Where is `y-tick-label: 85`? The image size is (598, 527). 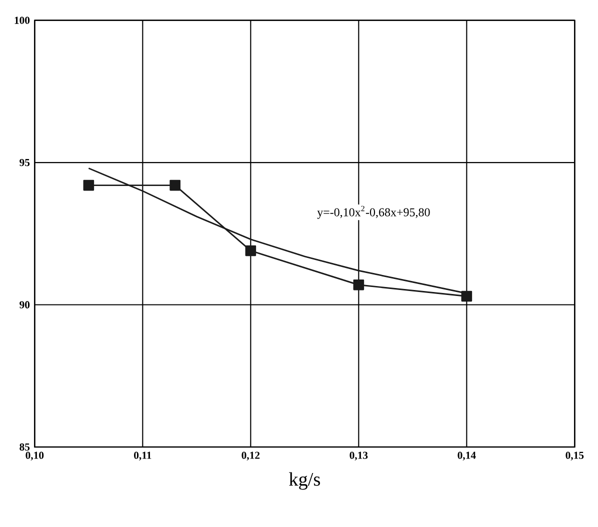 y-tick-label: 85 is located at coordinates (25, 447).